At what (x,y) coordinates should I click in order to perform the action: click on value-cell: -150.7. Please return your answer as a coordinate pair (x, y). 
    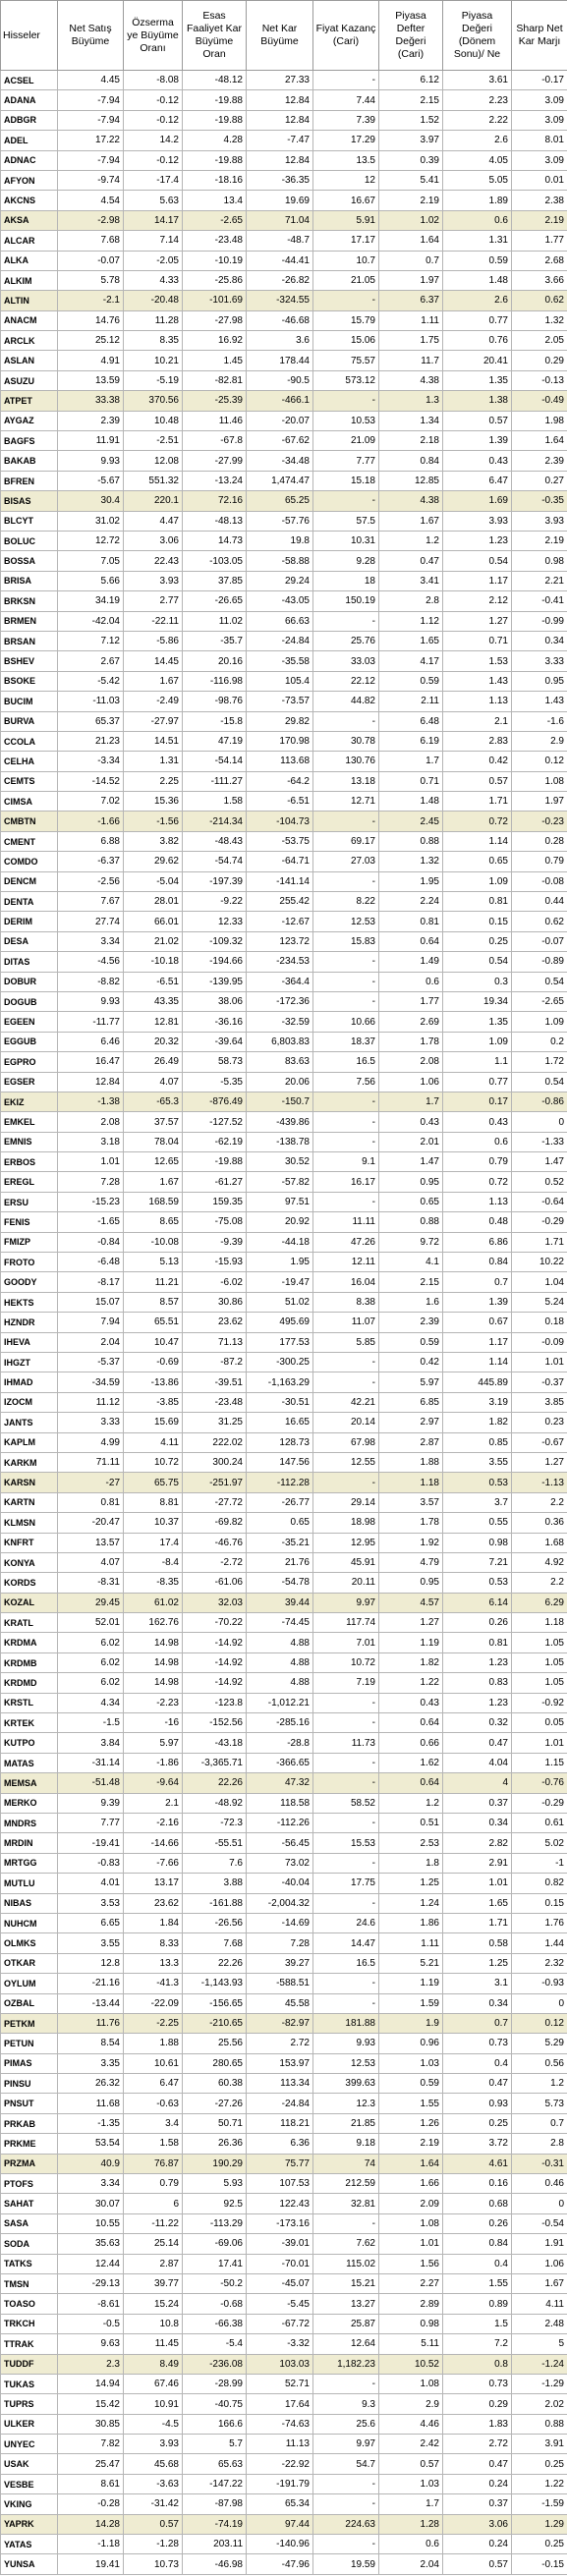
    Looking at the image, I should click on (280, 1102).